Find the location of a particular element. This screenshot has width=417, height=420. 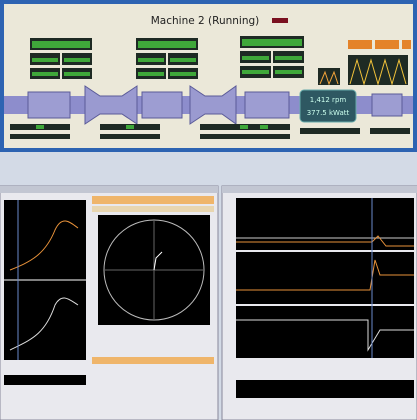

speed-readout: 1,412 rpm is located at coordinates (328, 100).